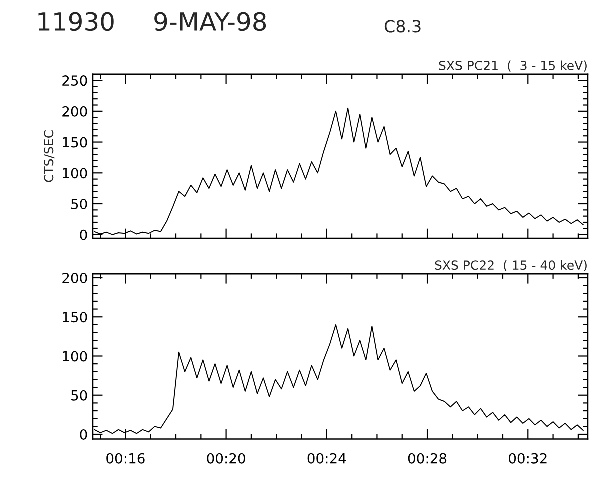  What do you see at coordinates (75, 81) in the screenshot?
I see `y-tick-label: 250` at bounding box center [75, 81].